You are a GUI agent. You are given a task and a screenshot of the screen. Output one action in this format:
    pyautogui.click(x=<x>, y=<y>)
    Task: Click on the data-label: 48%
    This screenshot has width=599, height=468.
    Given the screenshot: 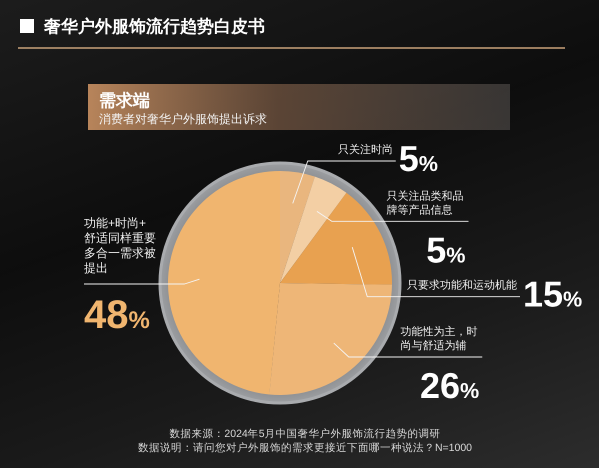 What is the action you would take?
    pyautogui.click(x=117, y=315)
    